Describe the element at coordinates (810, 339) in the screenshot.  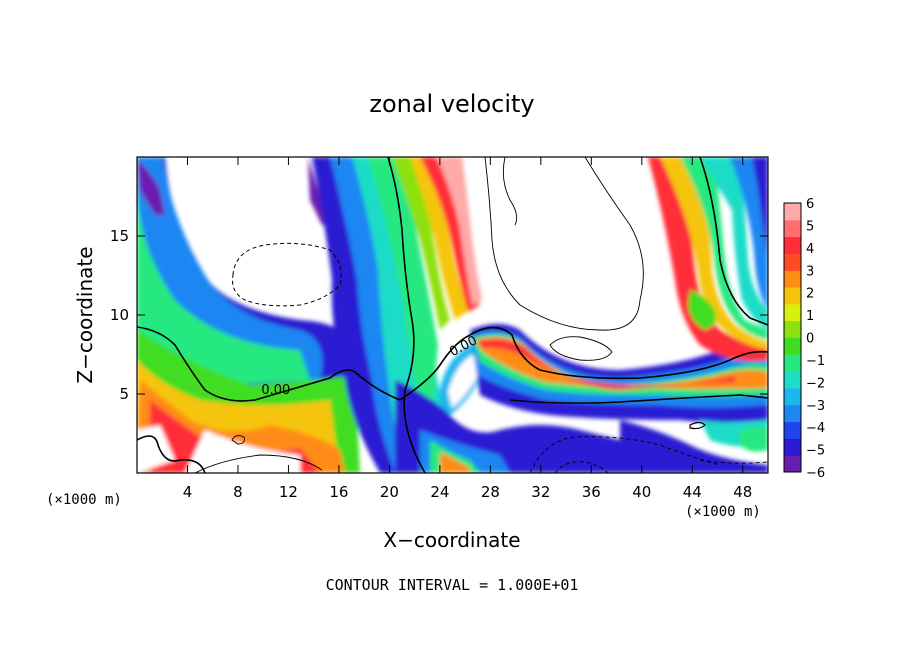
I see `colorbar-tick-label: 0` at that location.